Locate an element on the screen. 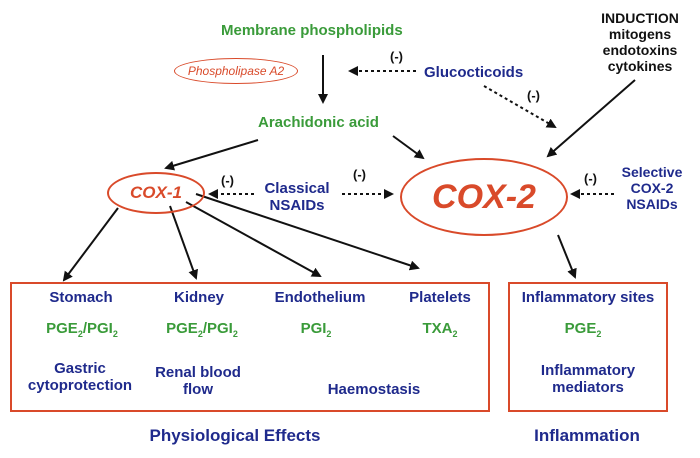 This screenshot has height=458, width=700. endothelium-mediator: PGI2 is located at coordinates (316, 329).